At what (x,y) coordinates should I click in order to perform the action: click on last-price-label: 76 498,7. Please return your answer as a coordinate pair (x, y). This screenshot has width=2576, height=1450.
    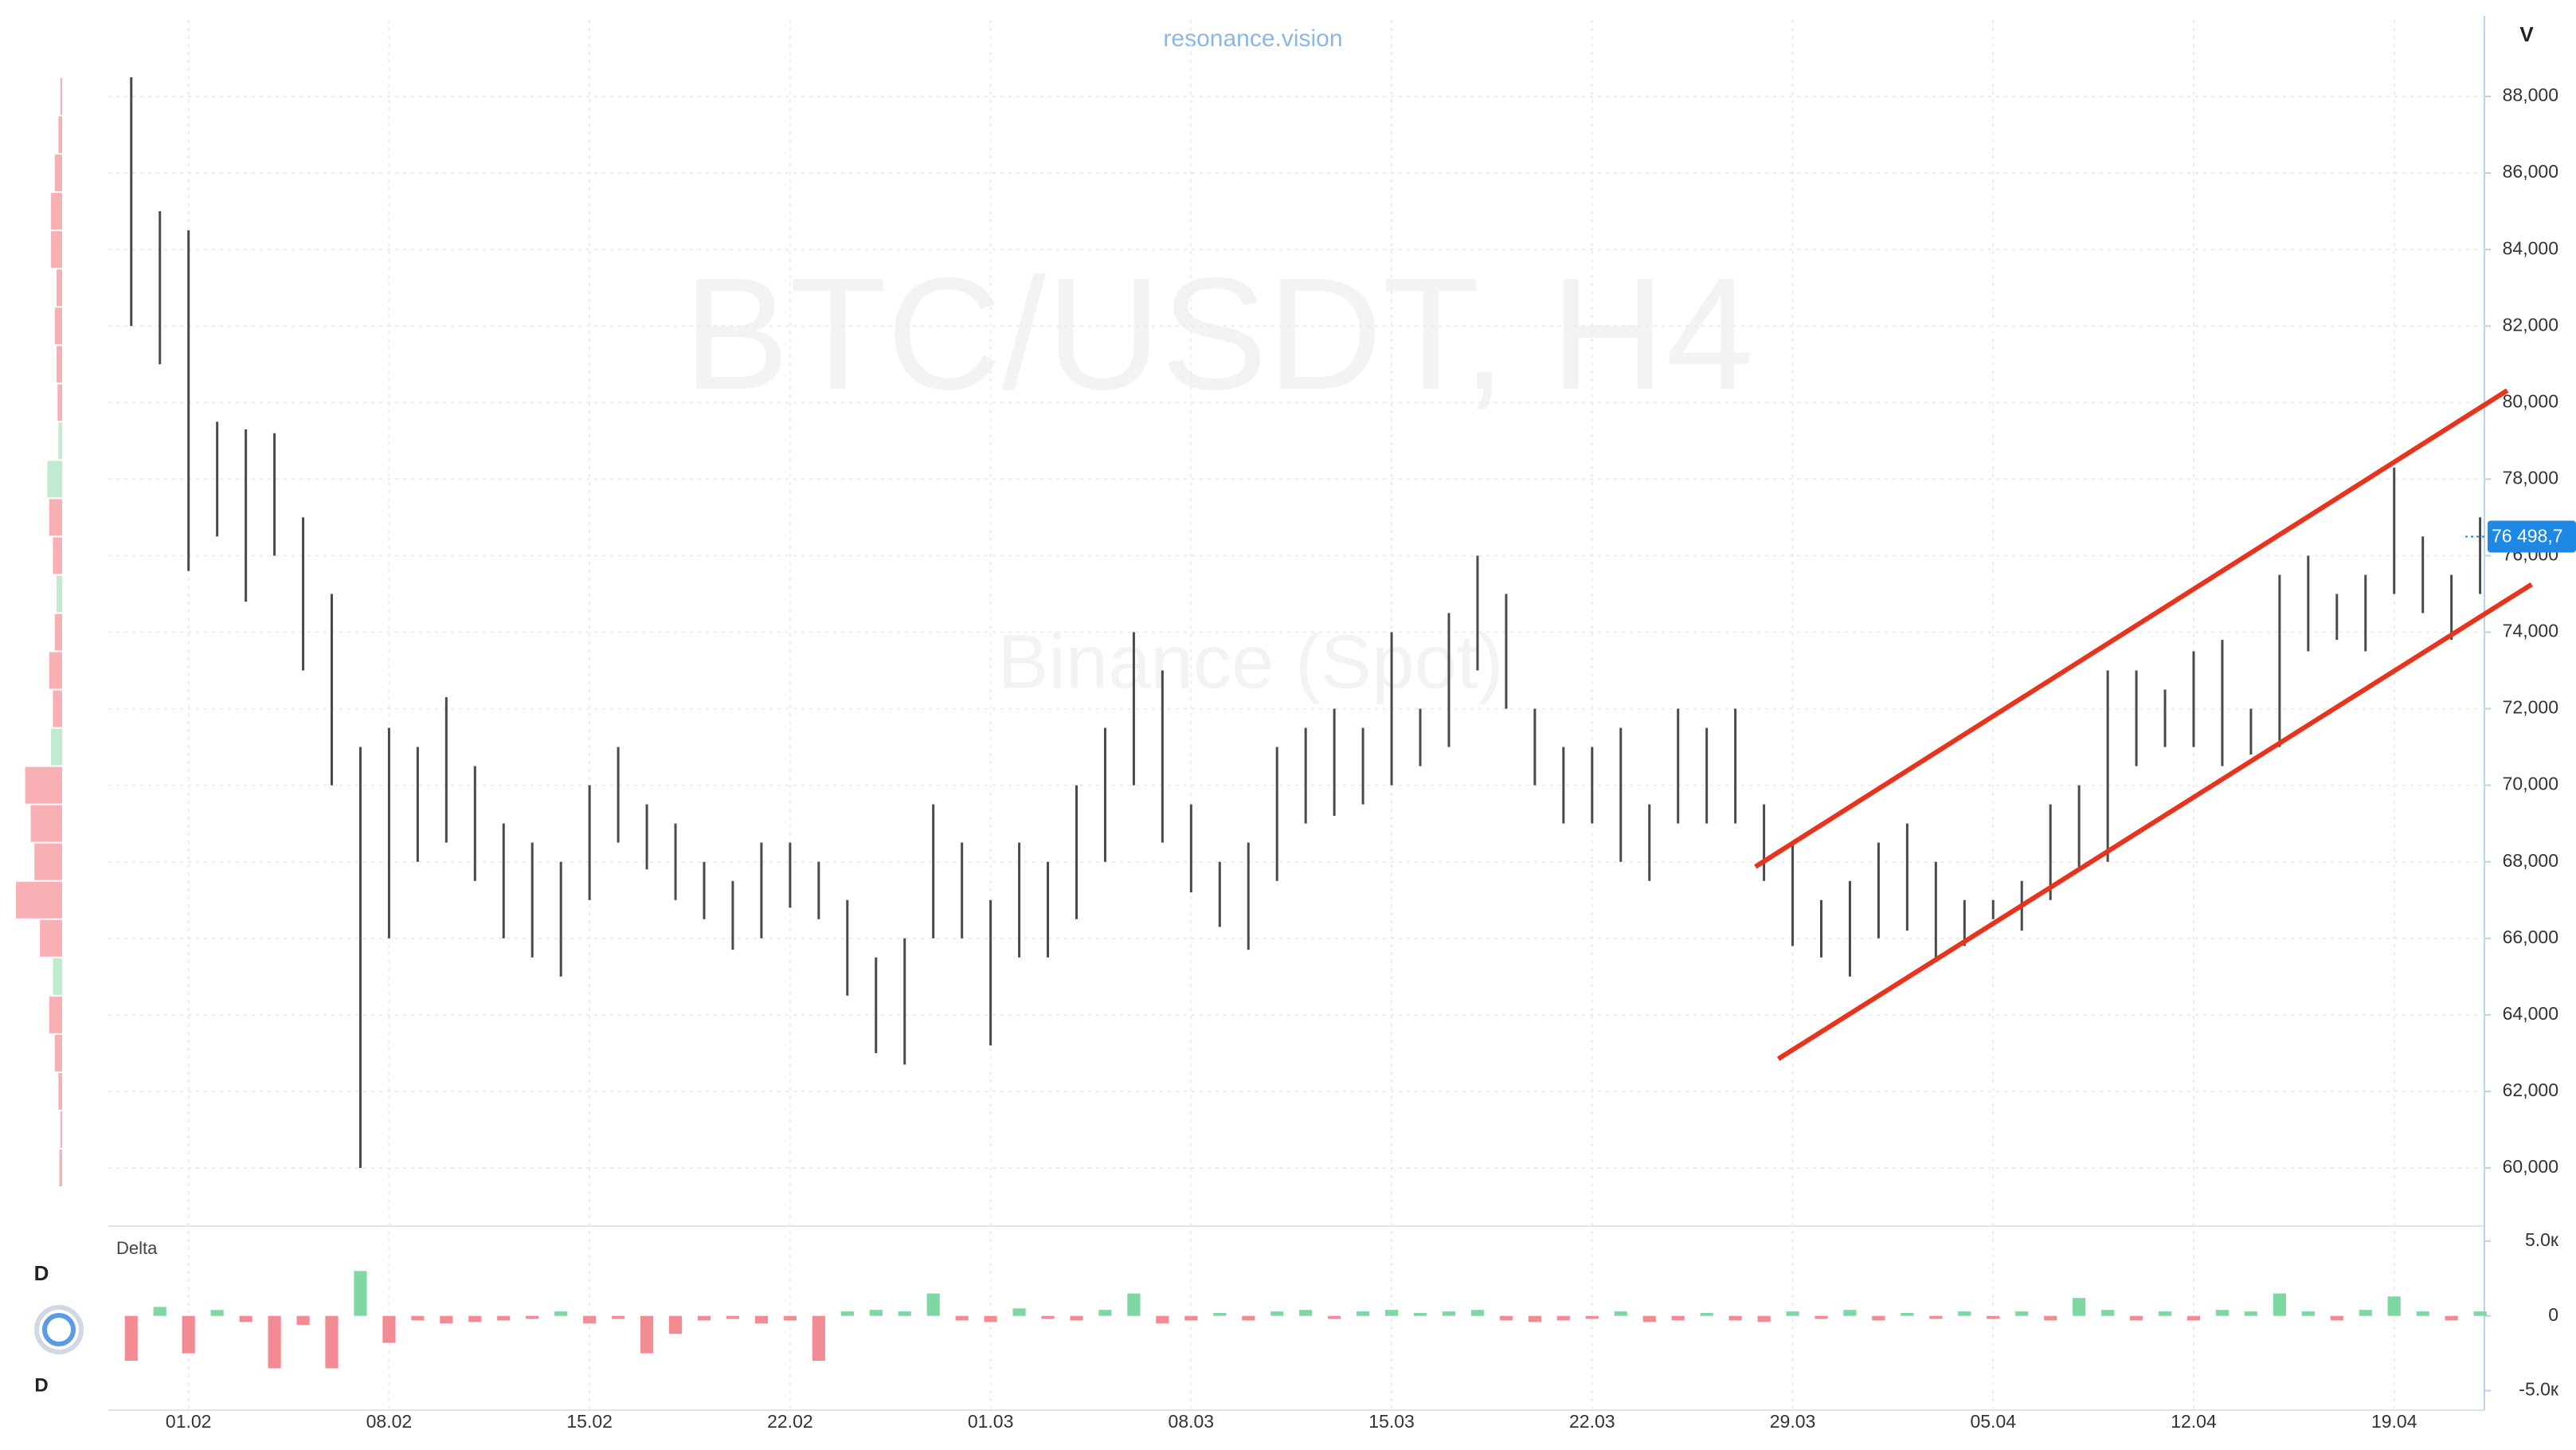
    Looking at the image, I should click on (2527, 536).